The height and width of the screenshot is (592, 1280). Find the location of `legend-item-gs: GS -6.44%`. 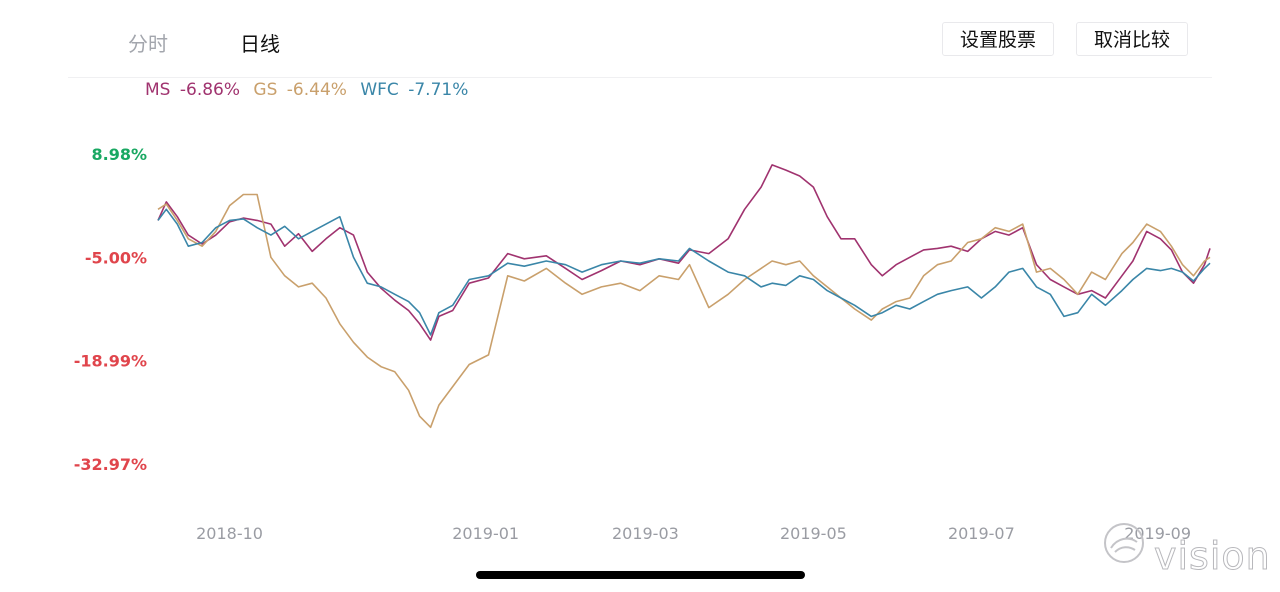

legend-item-gs: GS -6.44% is located at coordinates (302, 90).